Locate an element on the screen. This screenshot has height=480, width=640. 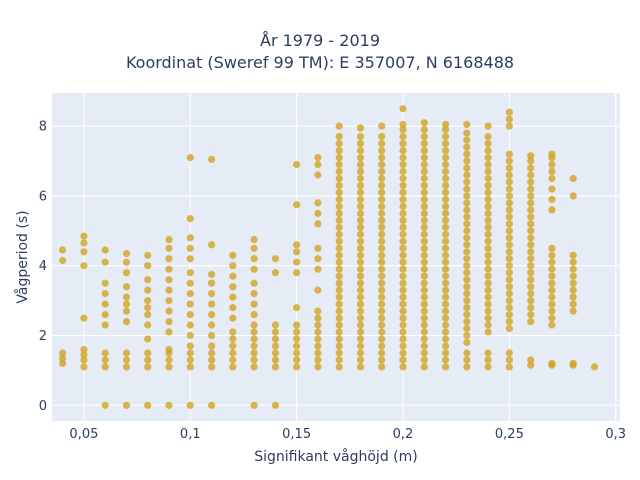
x-tick-label: 0,15 is located at coordinates (296, 434).